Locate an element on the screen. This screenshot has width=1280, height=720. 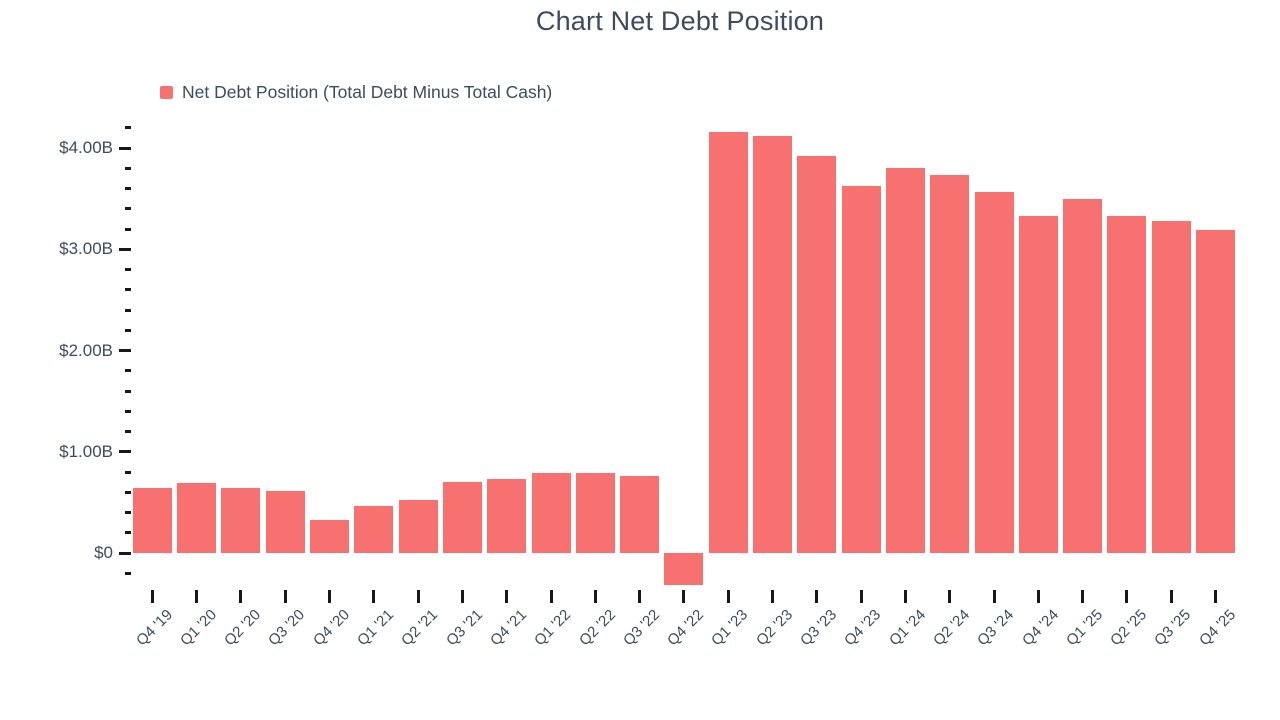
chart-title: Chart Net Debt Position is located at coordinates (680, 21).